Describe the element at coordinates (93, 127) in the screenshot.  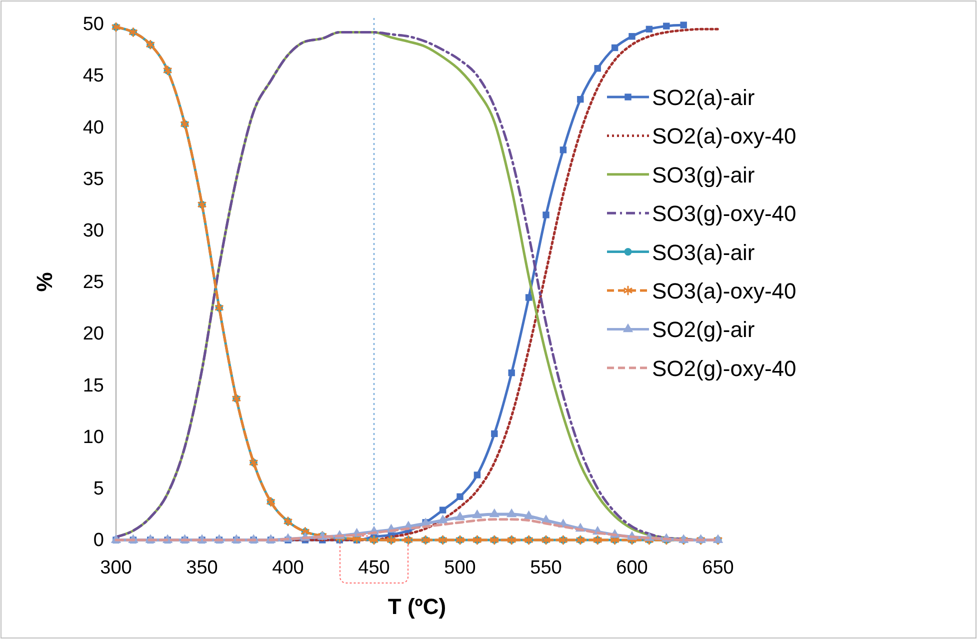
I see `y-tick-label: 40` at that location.